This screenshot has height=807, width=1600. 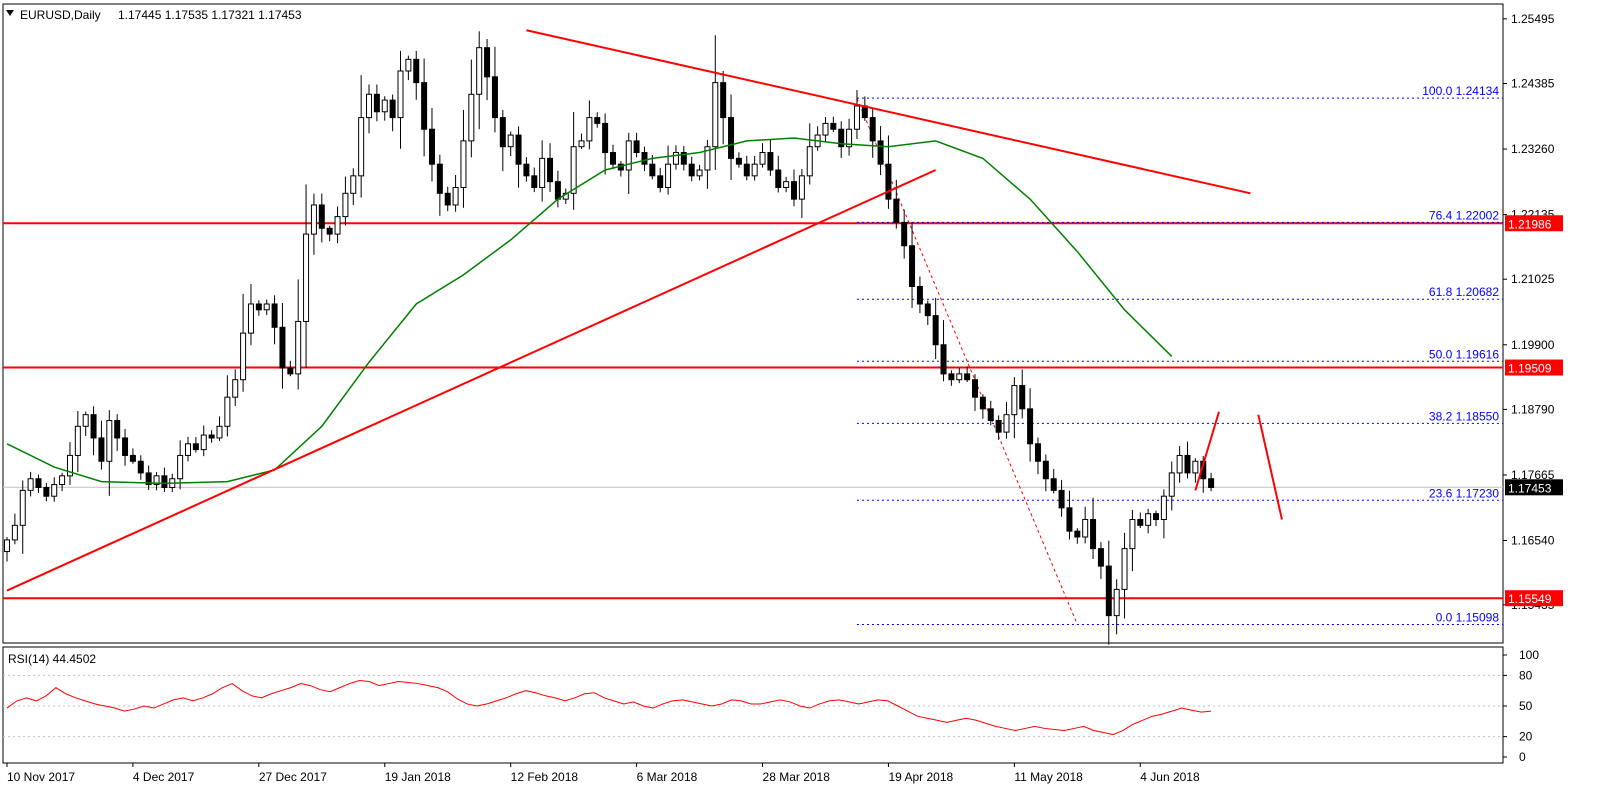 I want to click on rsi-axis: 100 80 50 20 0, so click(x=771, y=706).